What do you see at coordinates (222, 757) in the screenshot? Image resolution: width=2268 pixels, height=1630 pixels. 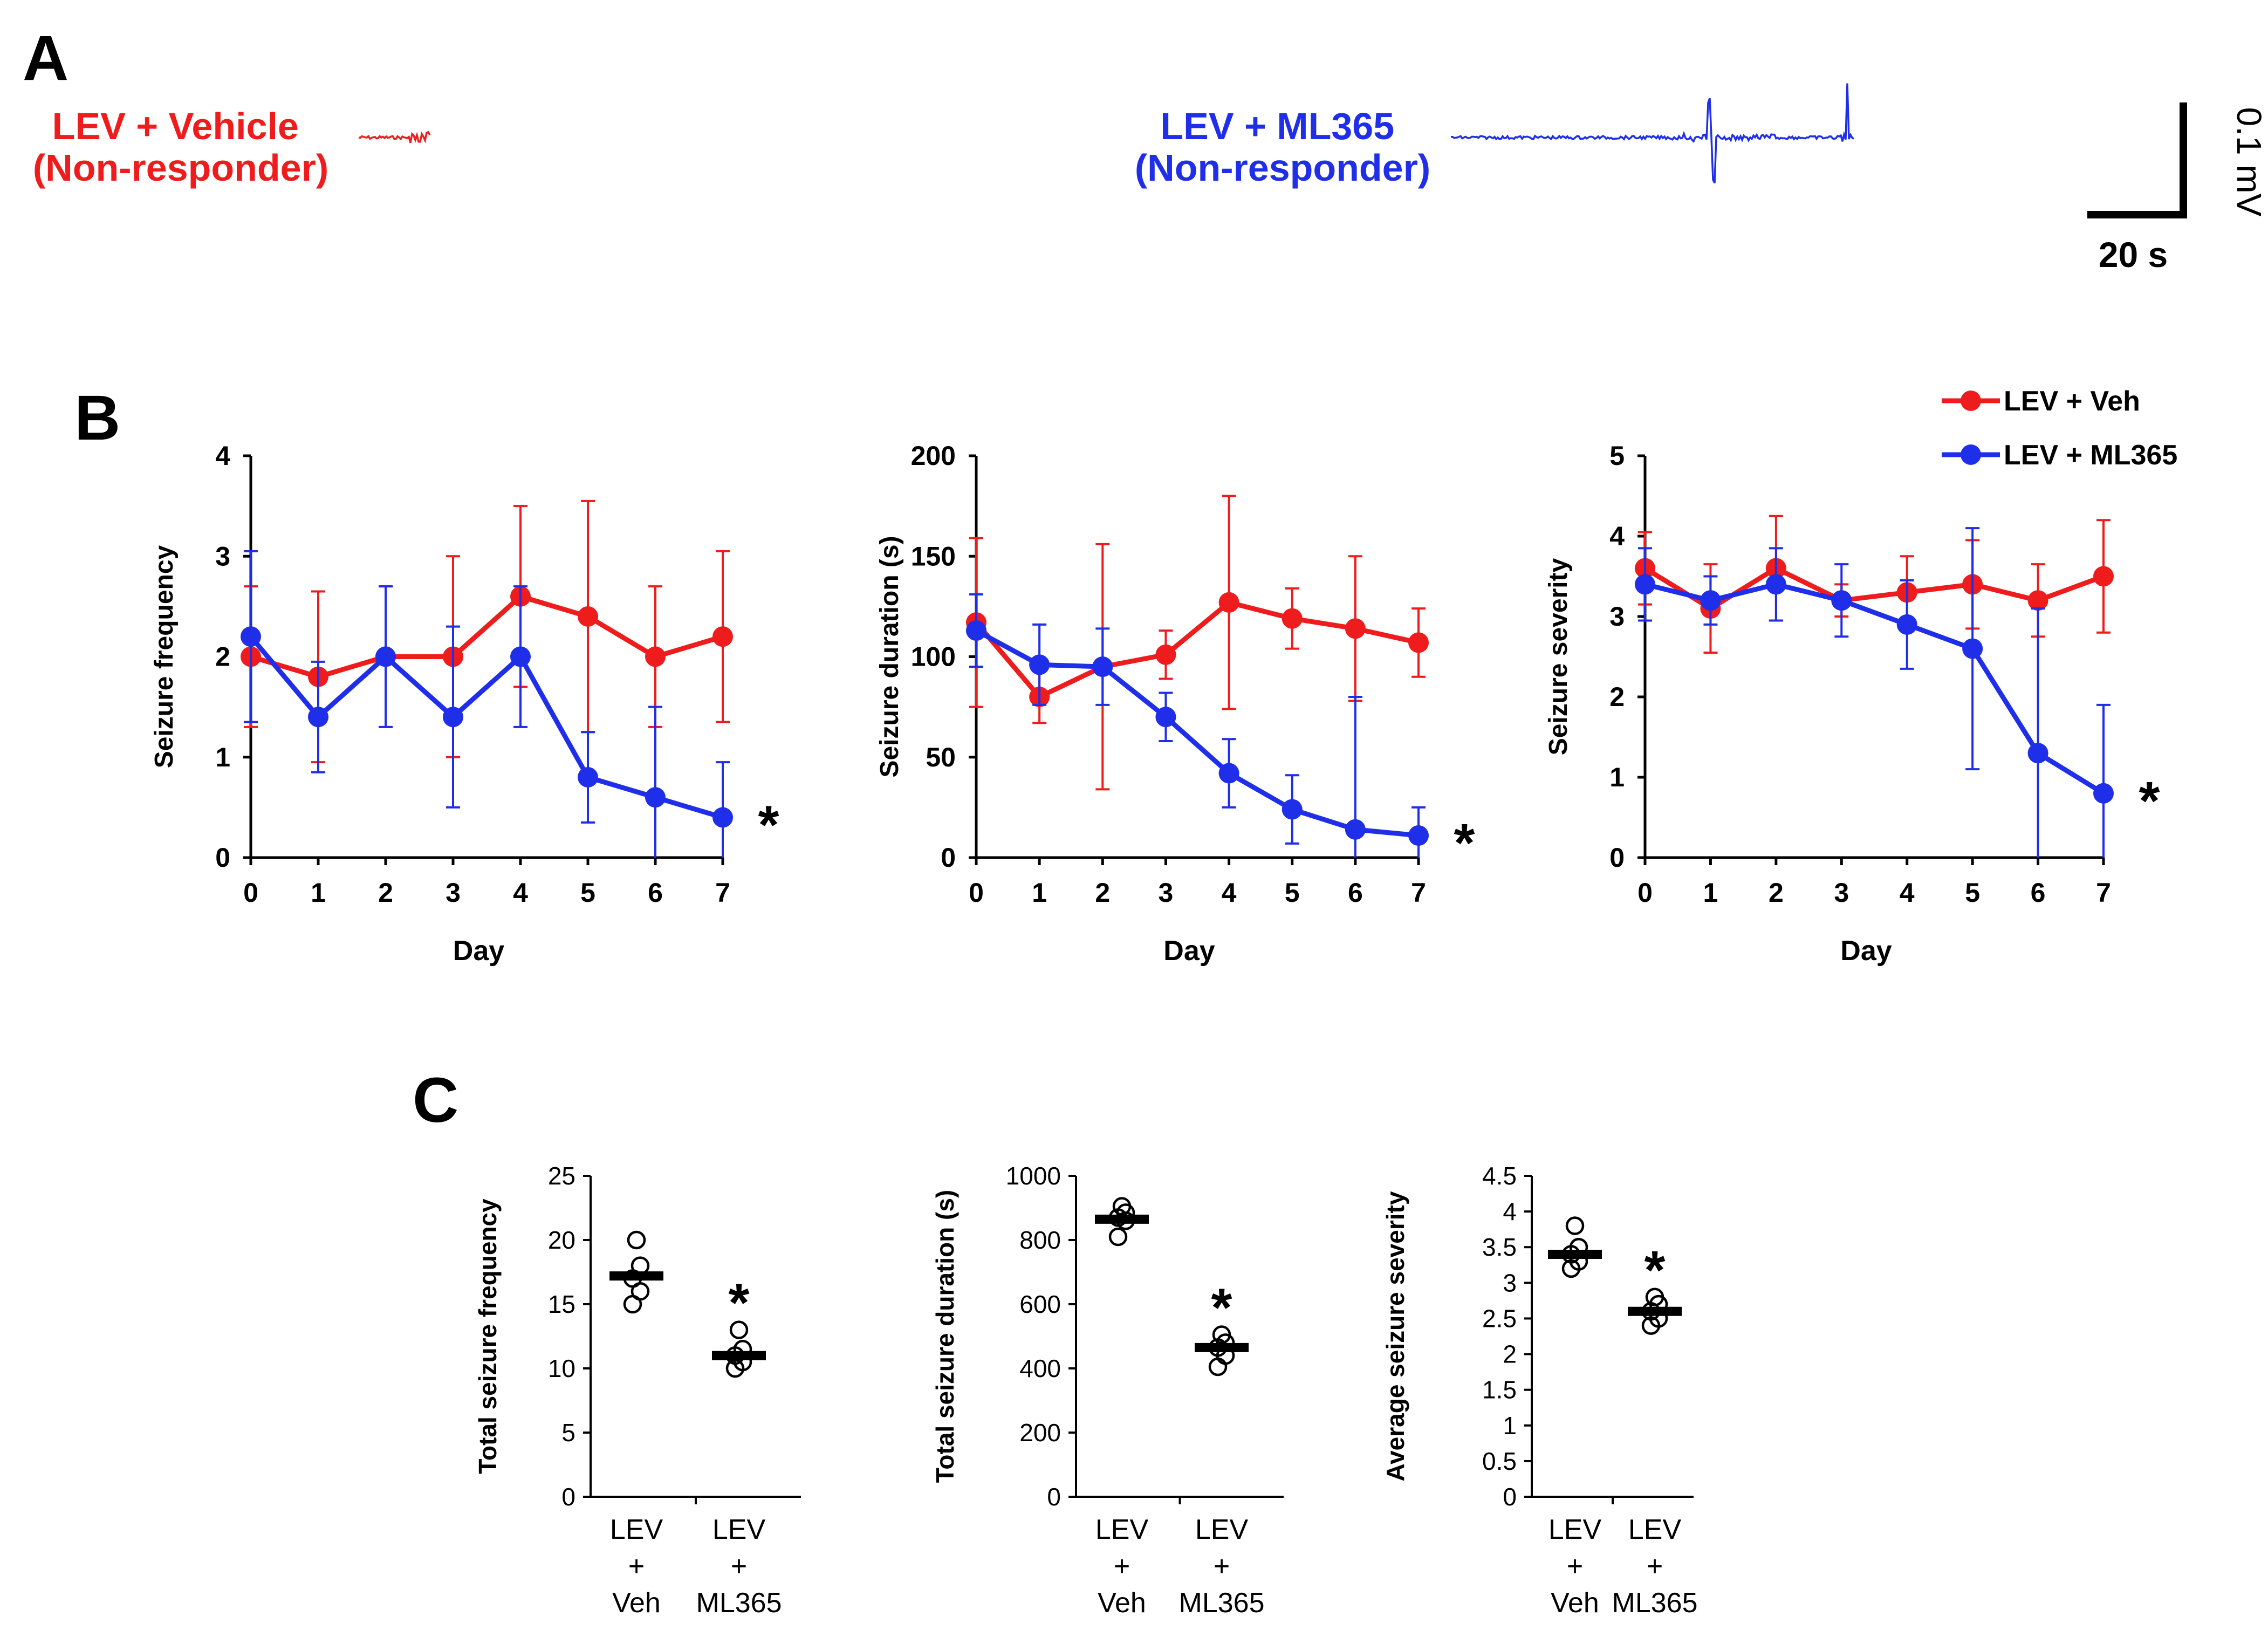 I see `y-tick-label: 1` at bounding box center [222, 757].